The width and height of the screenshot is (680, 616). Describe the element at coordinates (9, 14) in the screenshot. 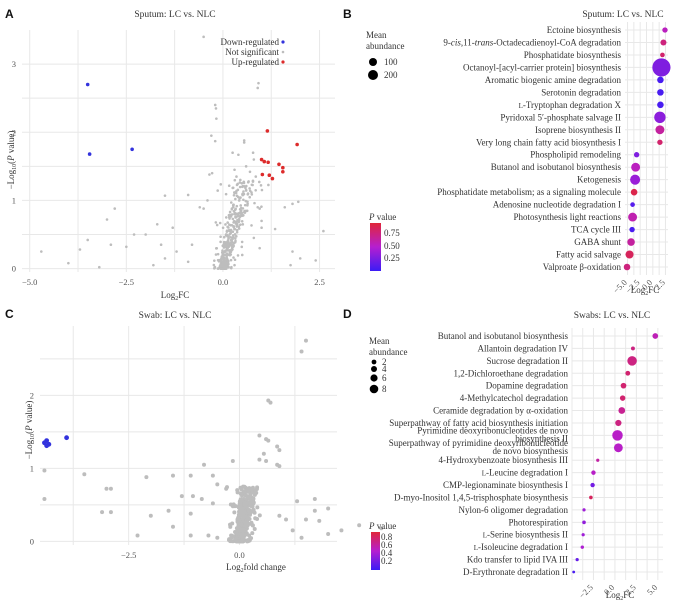

I see `panel-letter-a: A` at that location.